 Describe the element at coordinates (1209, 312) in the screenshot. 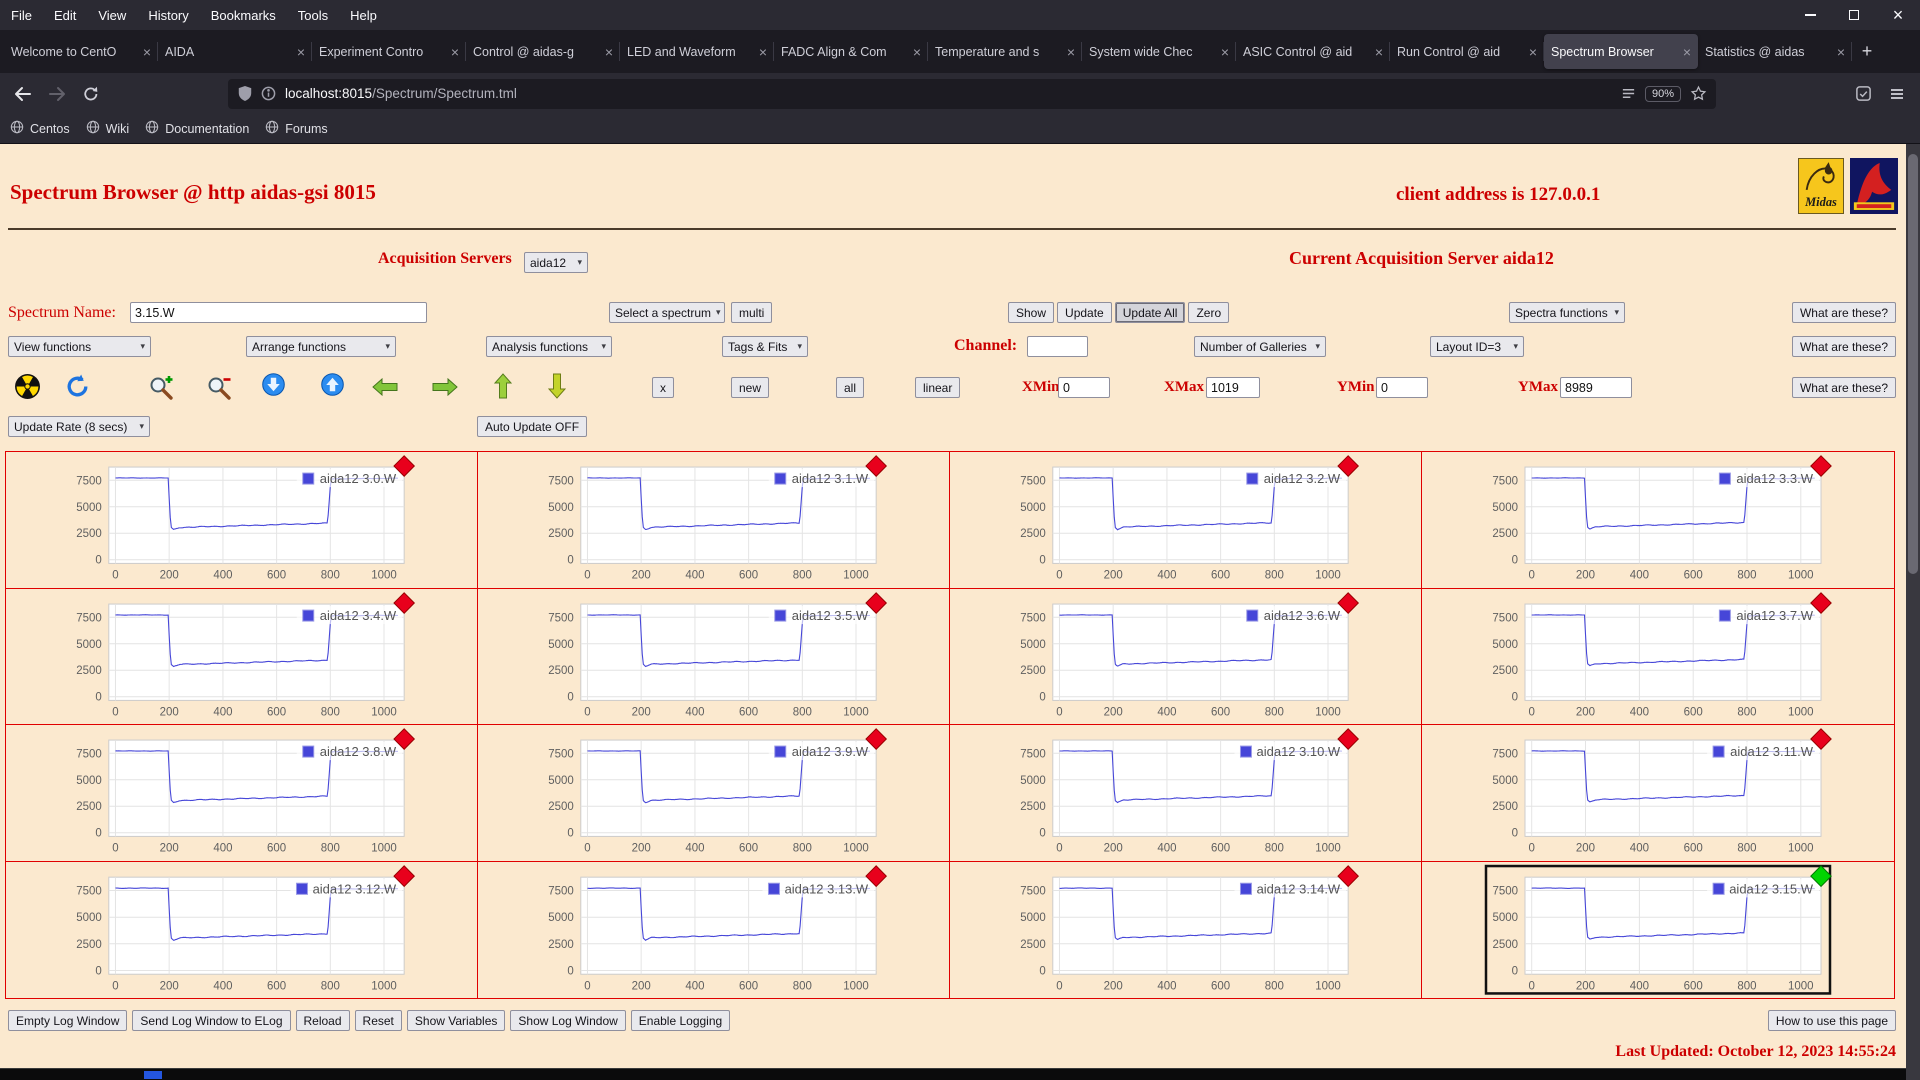

I see `zero-button: Zero` at that location.